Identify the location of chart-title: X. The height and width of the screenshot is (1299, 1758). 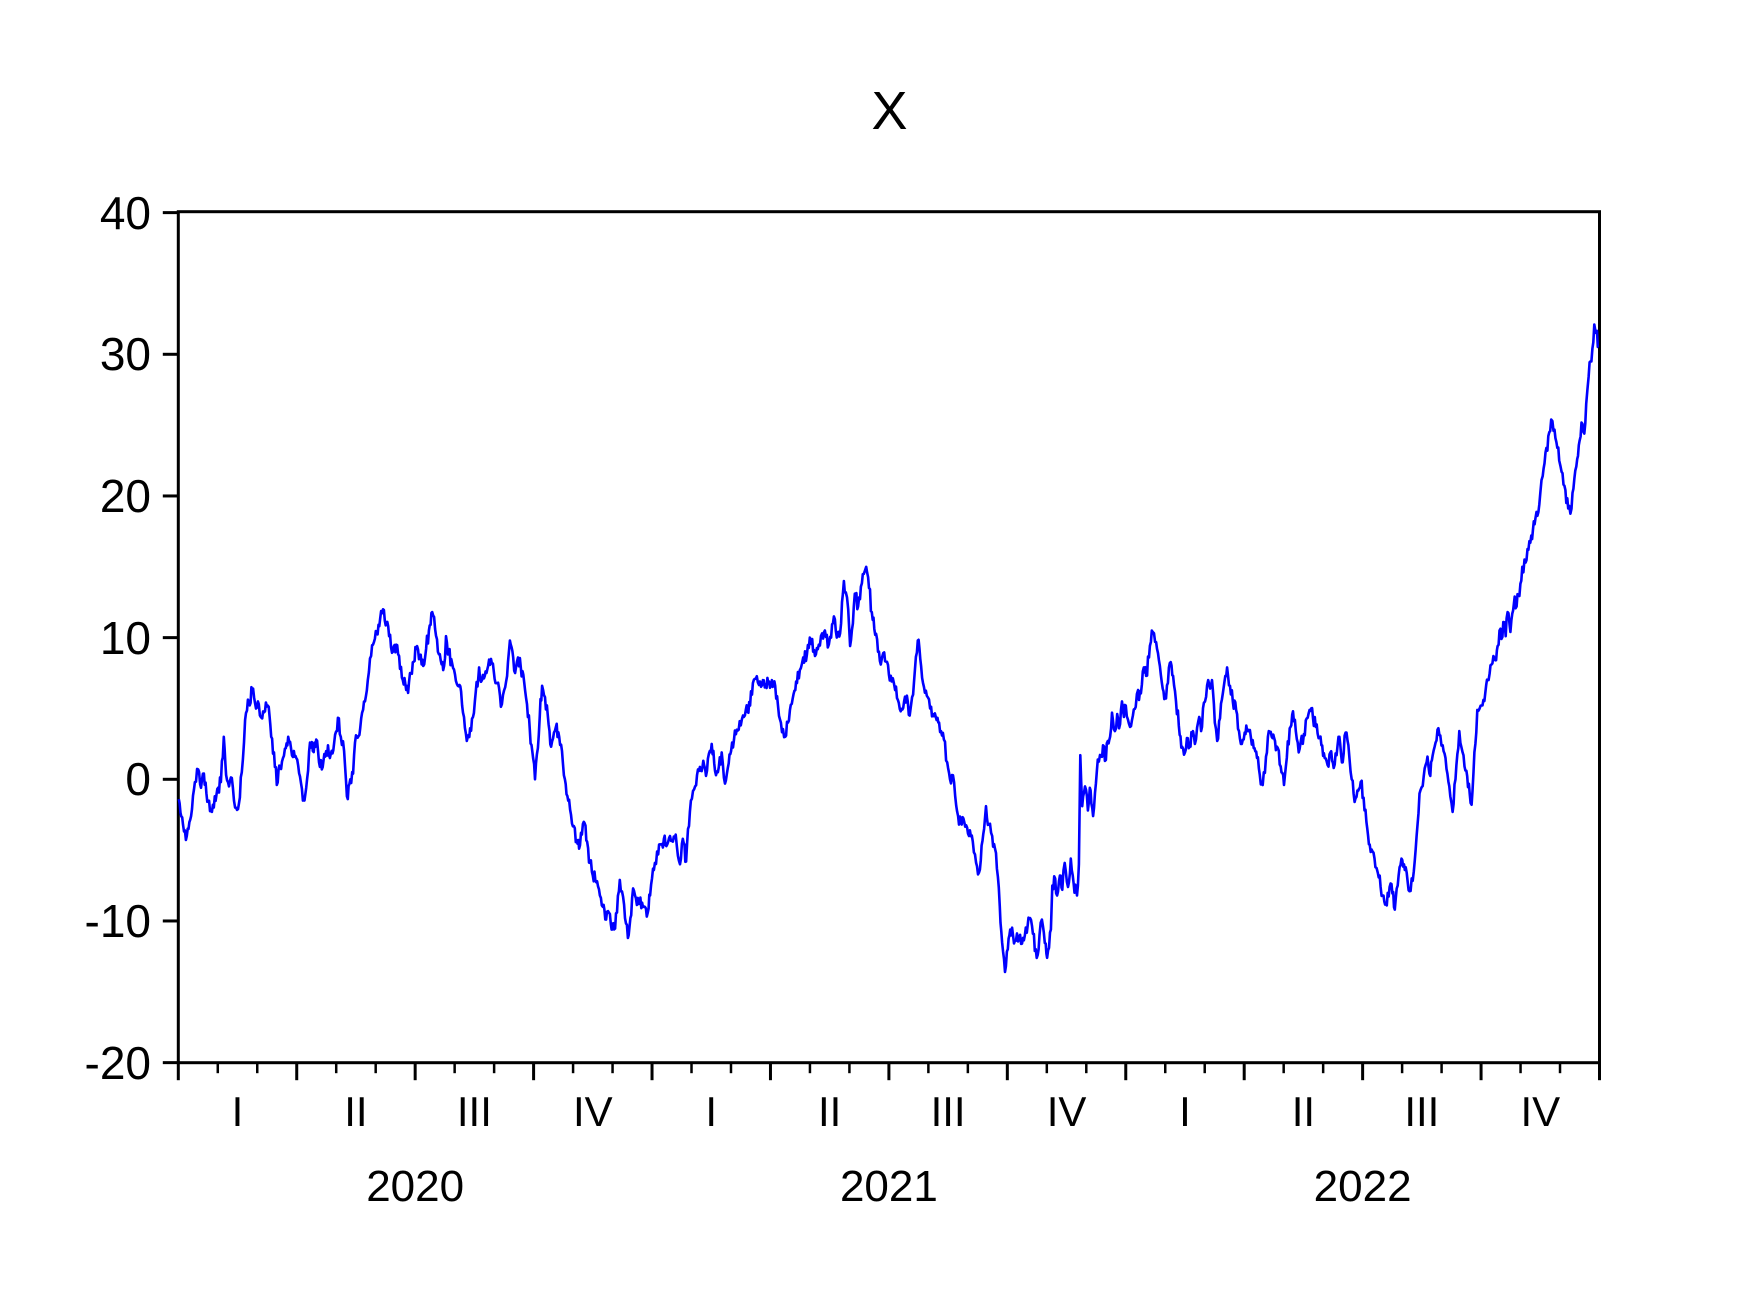
(889, 111).